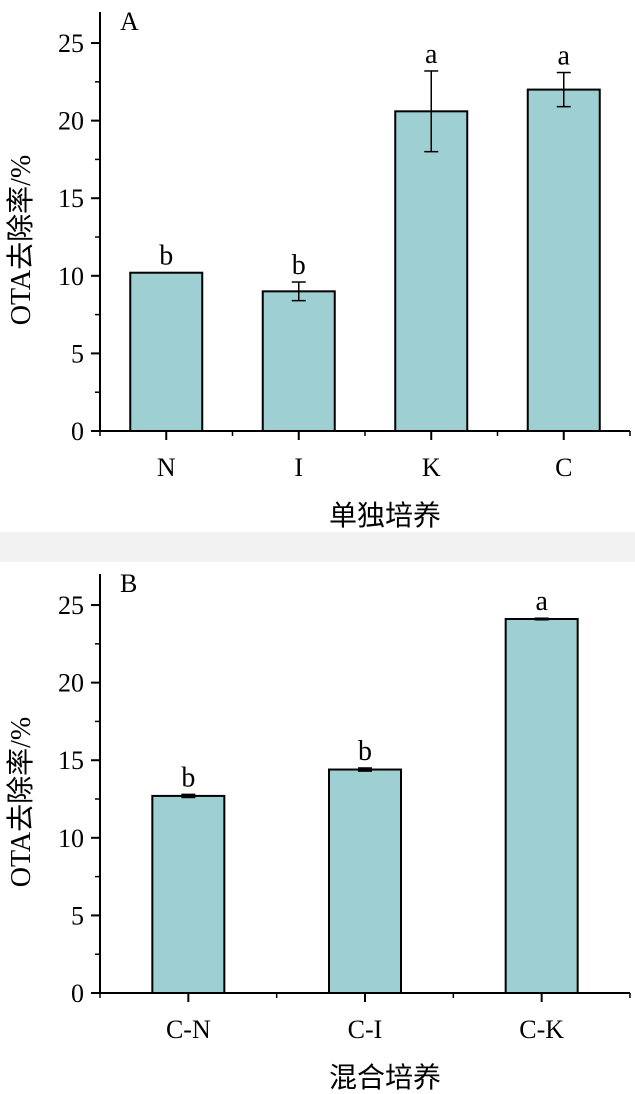 The height and width of the screenshot is (1094, 635). Describe the element at coordinates (365, 881) in the screenshot. I see `bar-C-I` at that location.